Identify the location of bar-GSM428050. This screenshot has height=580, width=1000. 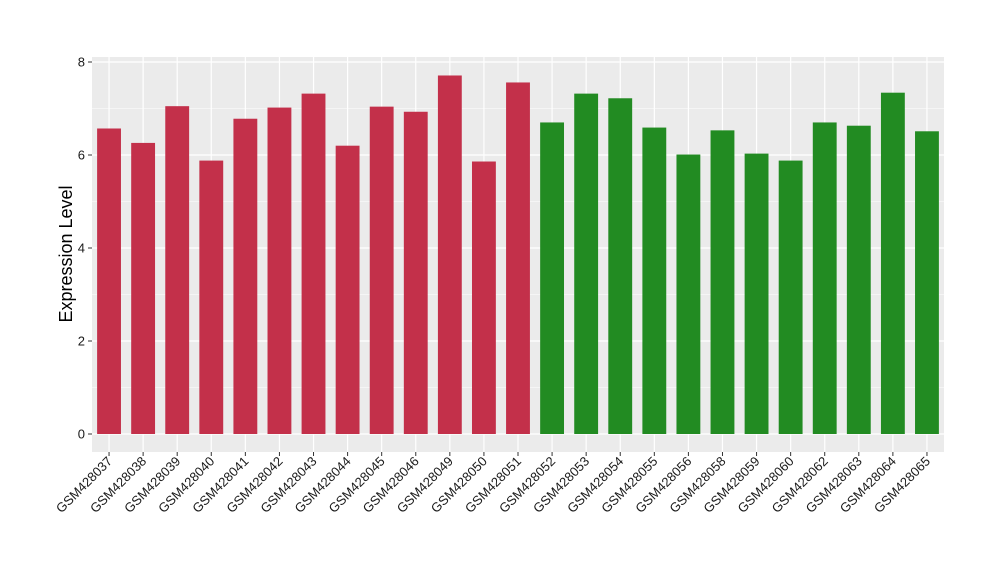
(483, 297).